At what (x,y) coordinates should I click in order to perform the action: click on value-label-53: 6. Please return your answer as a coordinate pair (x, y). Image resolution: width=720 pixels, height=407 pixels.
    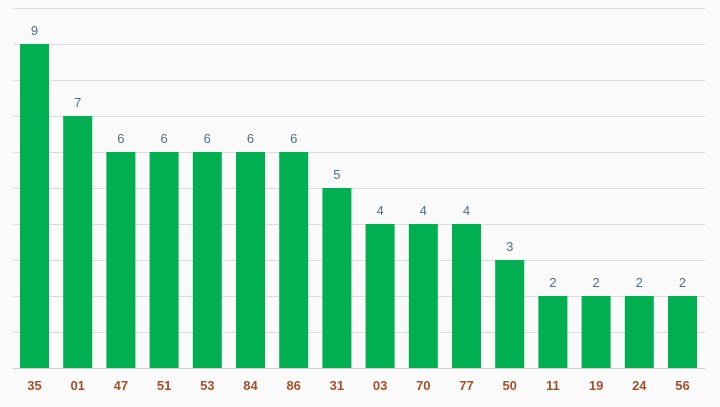
    Looking at the image, I should click on (207, 138).